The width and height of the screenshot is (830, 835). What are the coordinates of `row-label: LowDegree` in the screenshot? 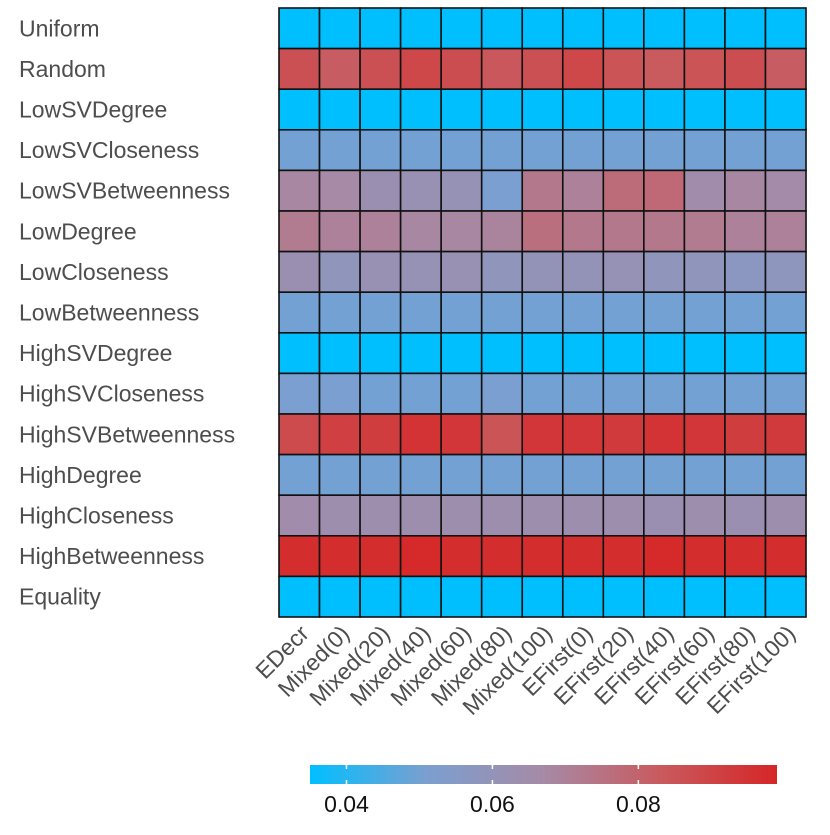 It's located at (78, 231).